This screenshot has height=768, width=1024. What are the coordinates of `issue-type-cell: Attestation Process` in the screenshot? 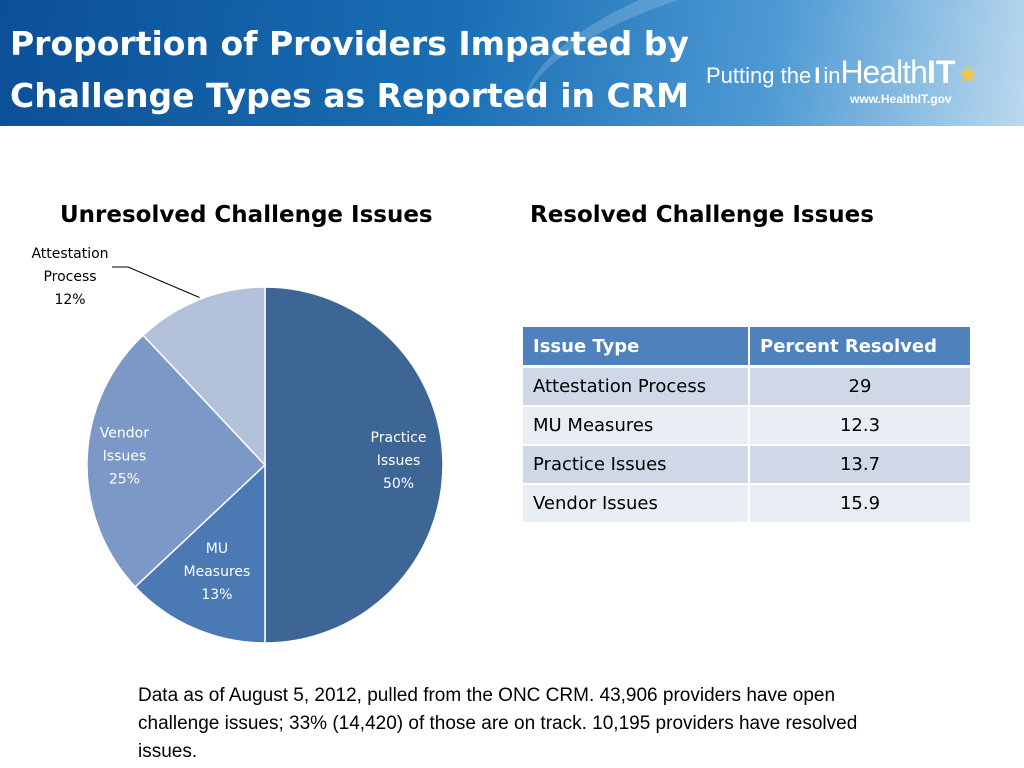 It's located at (635, 386).